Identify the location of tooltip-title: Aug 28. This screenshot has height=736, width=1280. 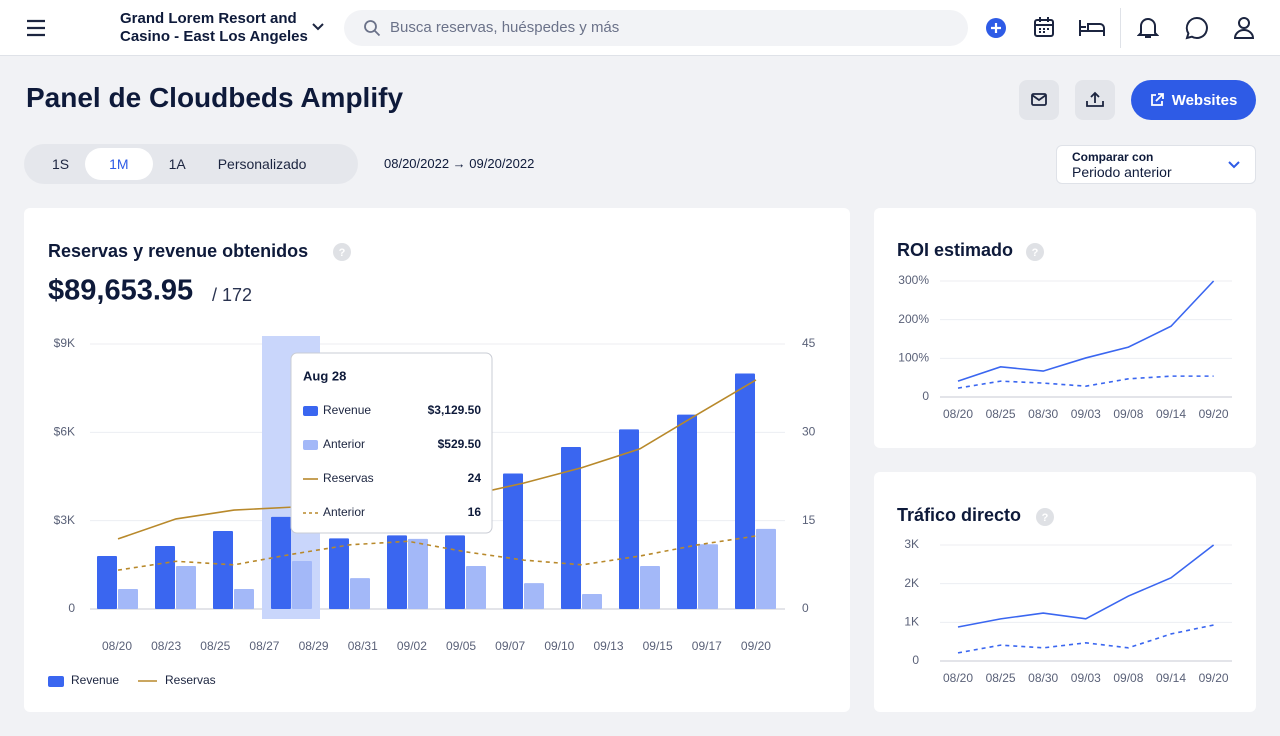
(324, 375).